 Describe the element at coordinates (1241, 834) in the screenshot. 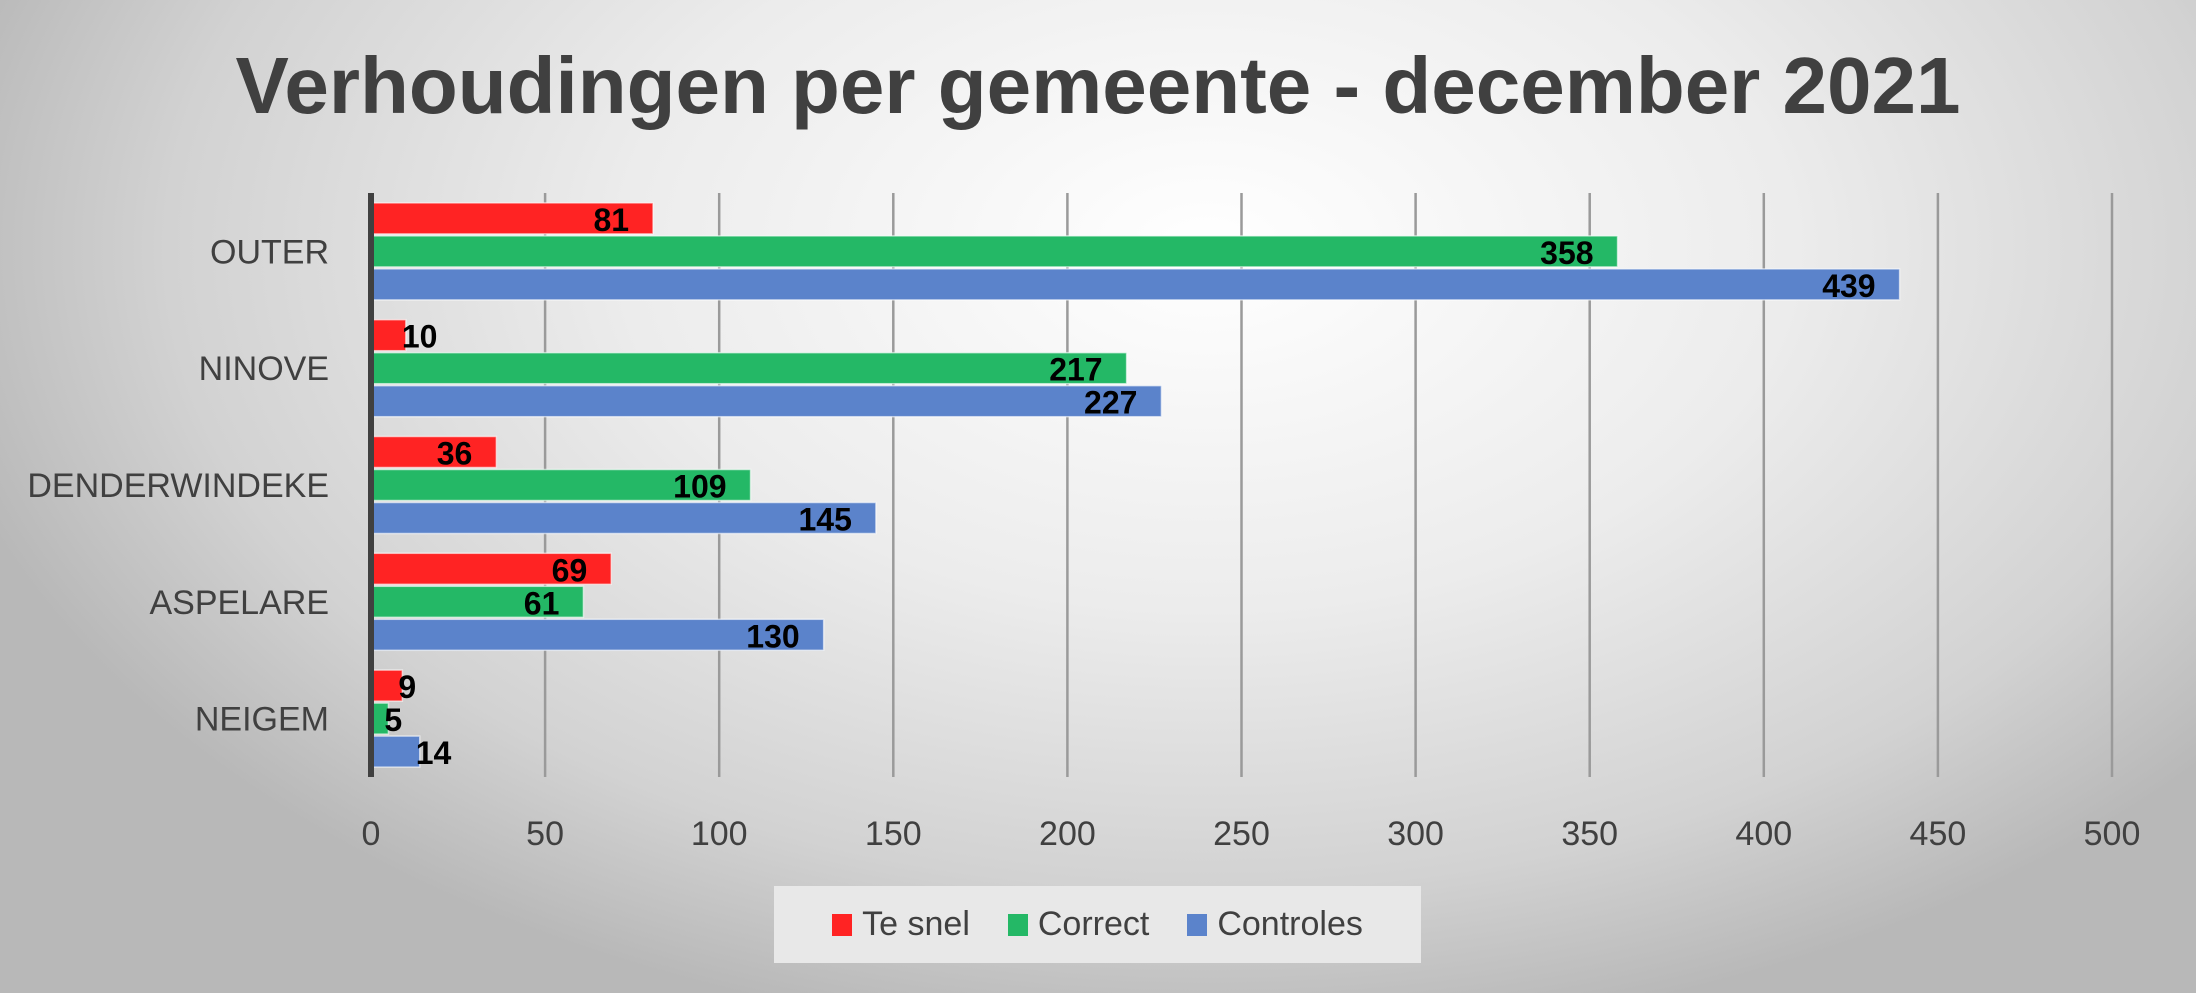

I see `x-tick-label: 250` at that location.